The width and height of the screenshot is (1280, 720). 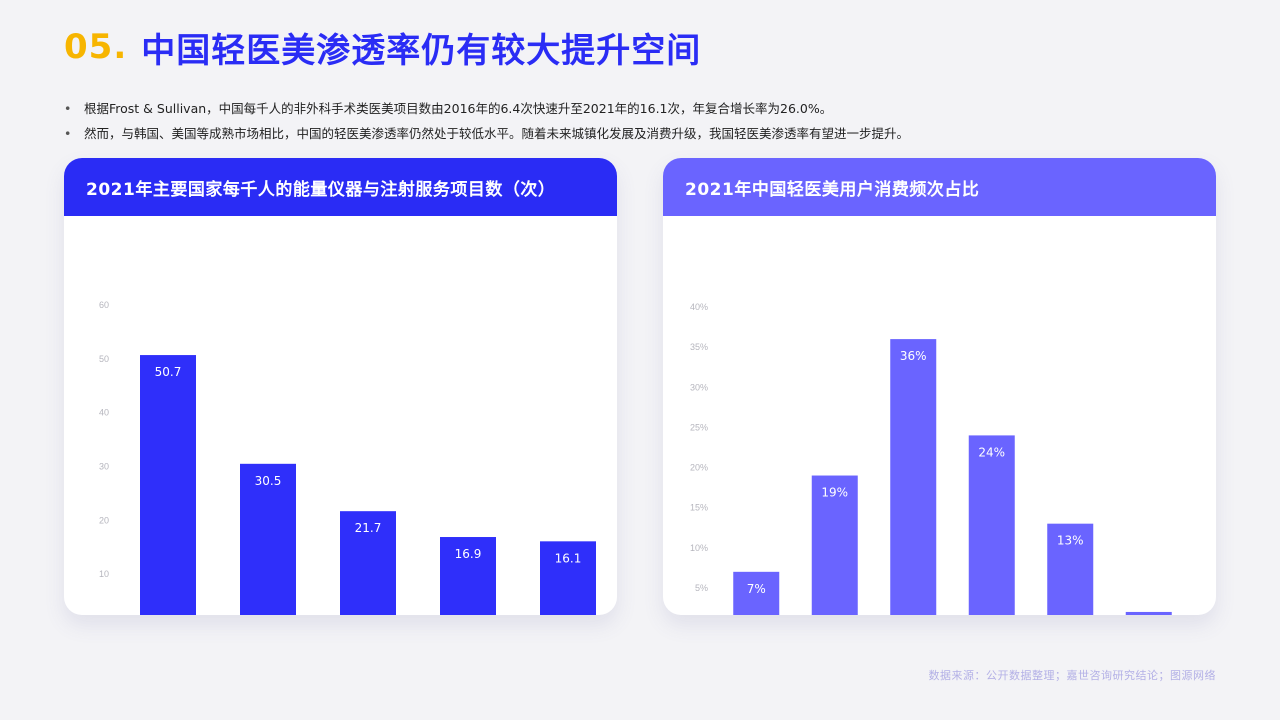 What do you see at coordinates (1072, 675) in the screenshot?
I see `data-source-note: 数据来源：公开数据整理；嘉世咨询研究结论；图源网络` at bounding box center [1072, 675].